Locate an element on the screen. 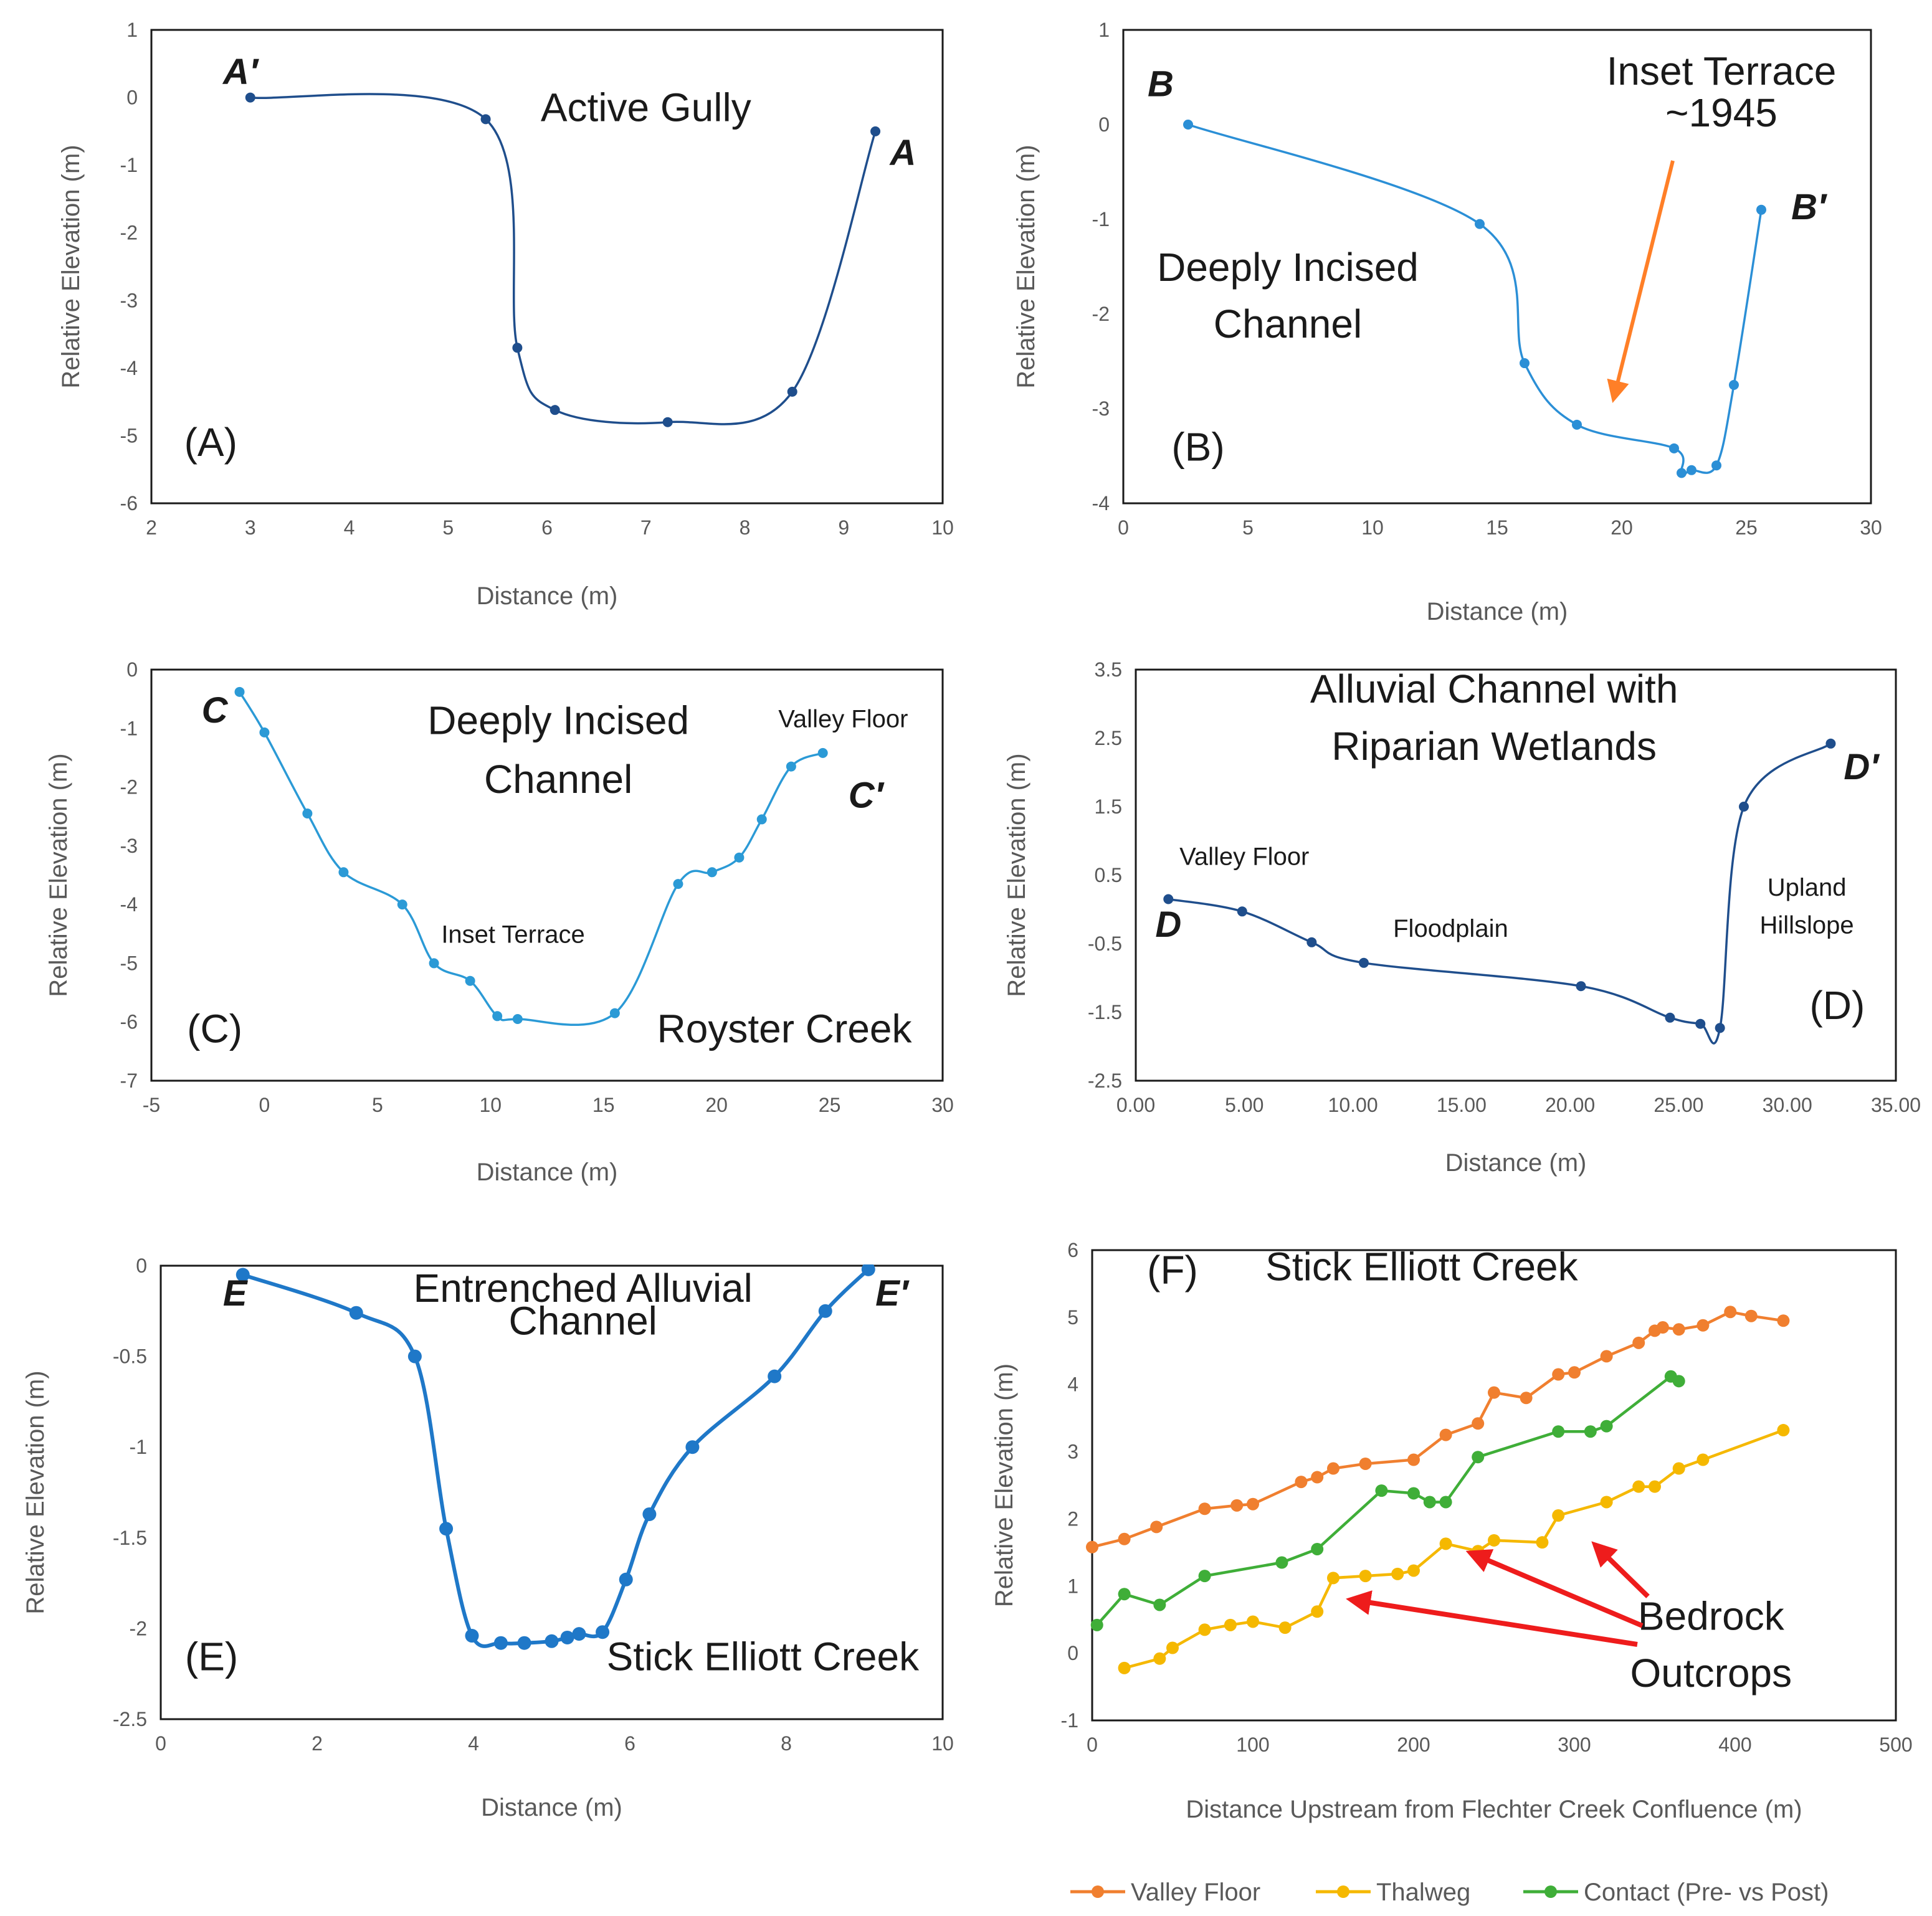 The image size is (1932, 1916). annotation-label: Active Gully is located at coordinates (646, 107).